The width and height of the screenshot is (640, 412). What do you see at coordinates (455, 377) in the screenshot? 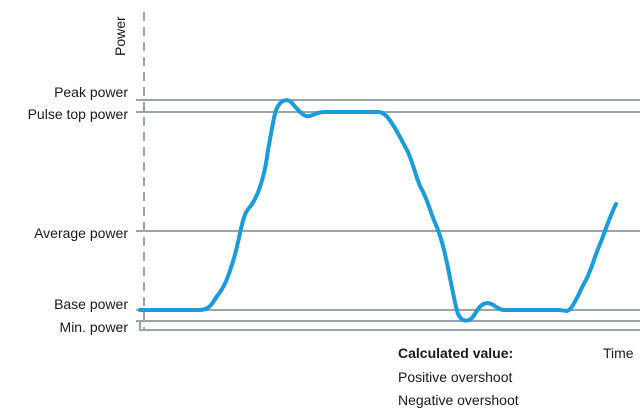
I see `legend-item-positive-overshoot: Positive overshoot` at bounding box center [455, 377].